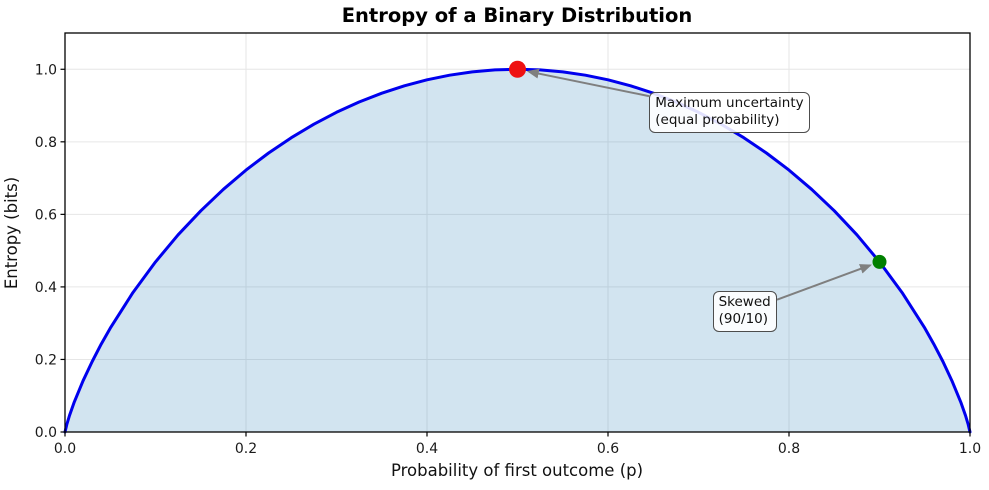 The height and width of the screenshot is (490, 989). What do you see at coordinates (744, 302) in the screenshot?
I see `annotation-text-line: Skewed` at bounding box center [744, 302].